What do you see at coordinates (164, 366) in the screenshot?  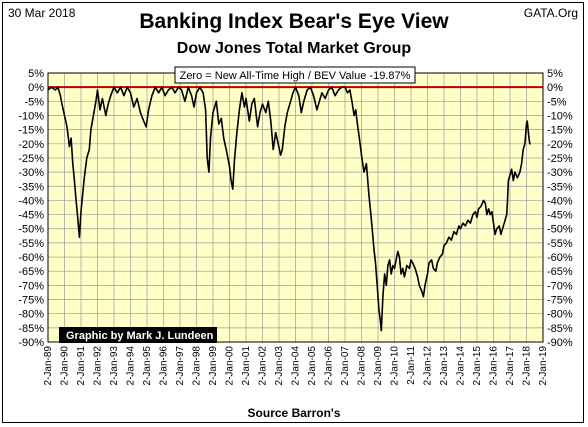 I see `x-tick-label: 2-Jan-96` at bounding box center [164, 366].